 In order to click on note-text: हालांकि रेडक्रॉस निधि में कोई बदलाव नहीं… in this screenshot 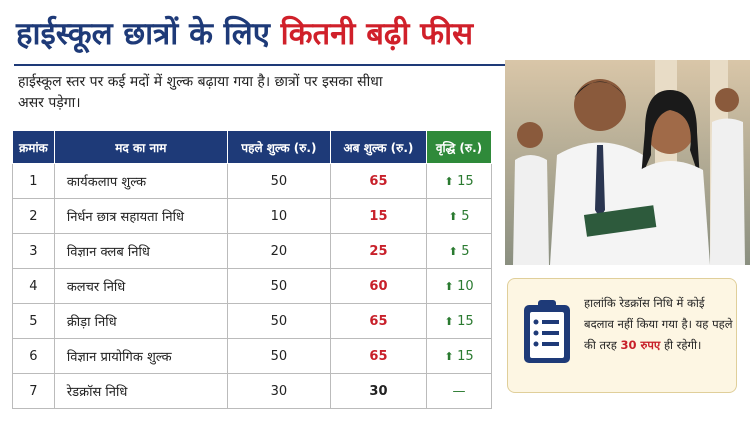, I will do `click(659, 324)`.